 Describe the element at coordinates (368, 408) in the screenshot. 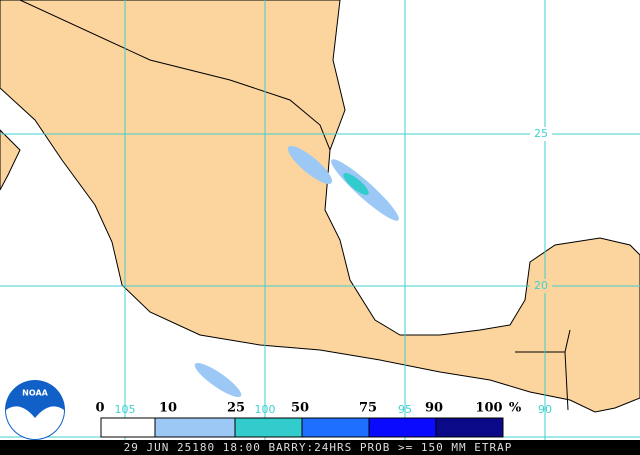

I see `legend-label: 75` at that location.